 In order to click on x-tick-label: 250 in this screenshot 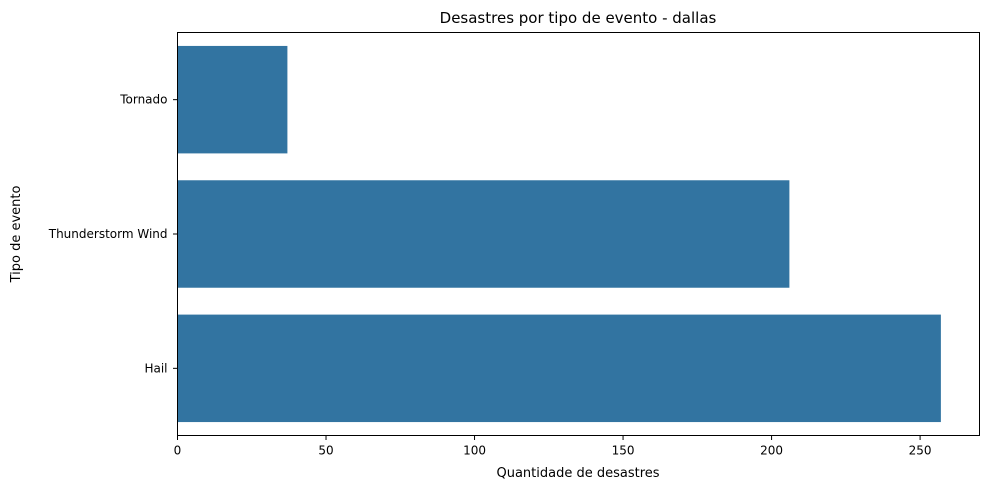, I will do `click(920, 451)`.